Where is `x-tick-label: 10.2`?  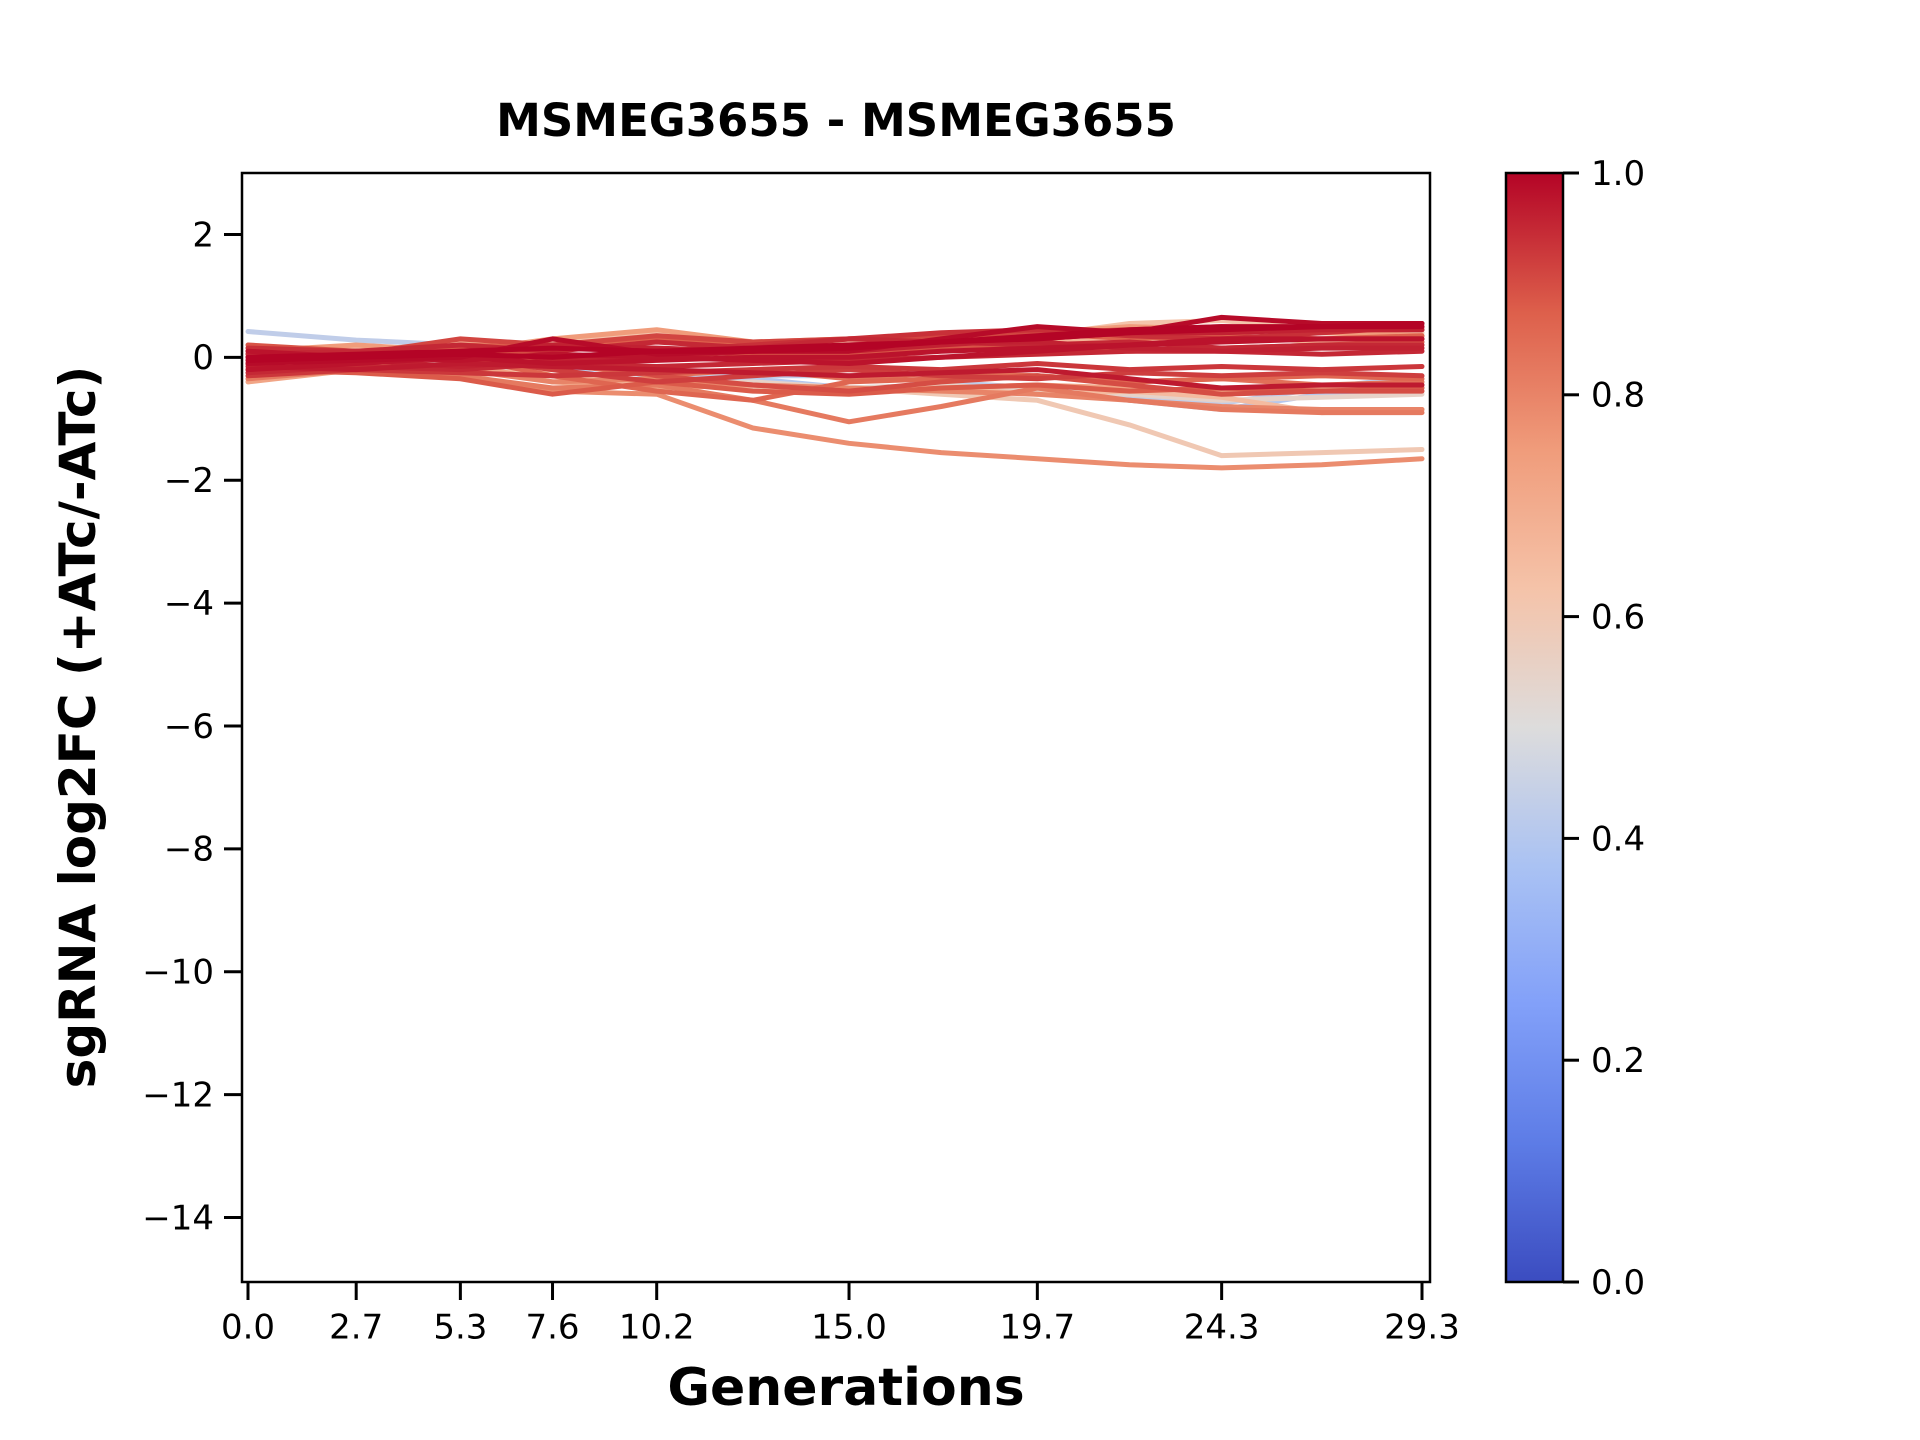 x-tick-label: 10.2 is located at coordinates (657, 1328).